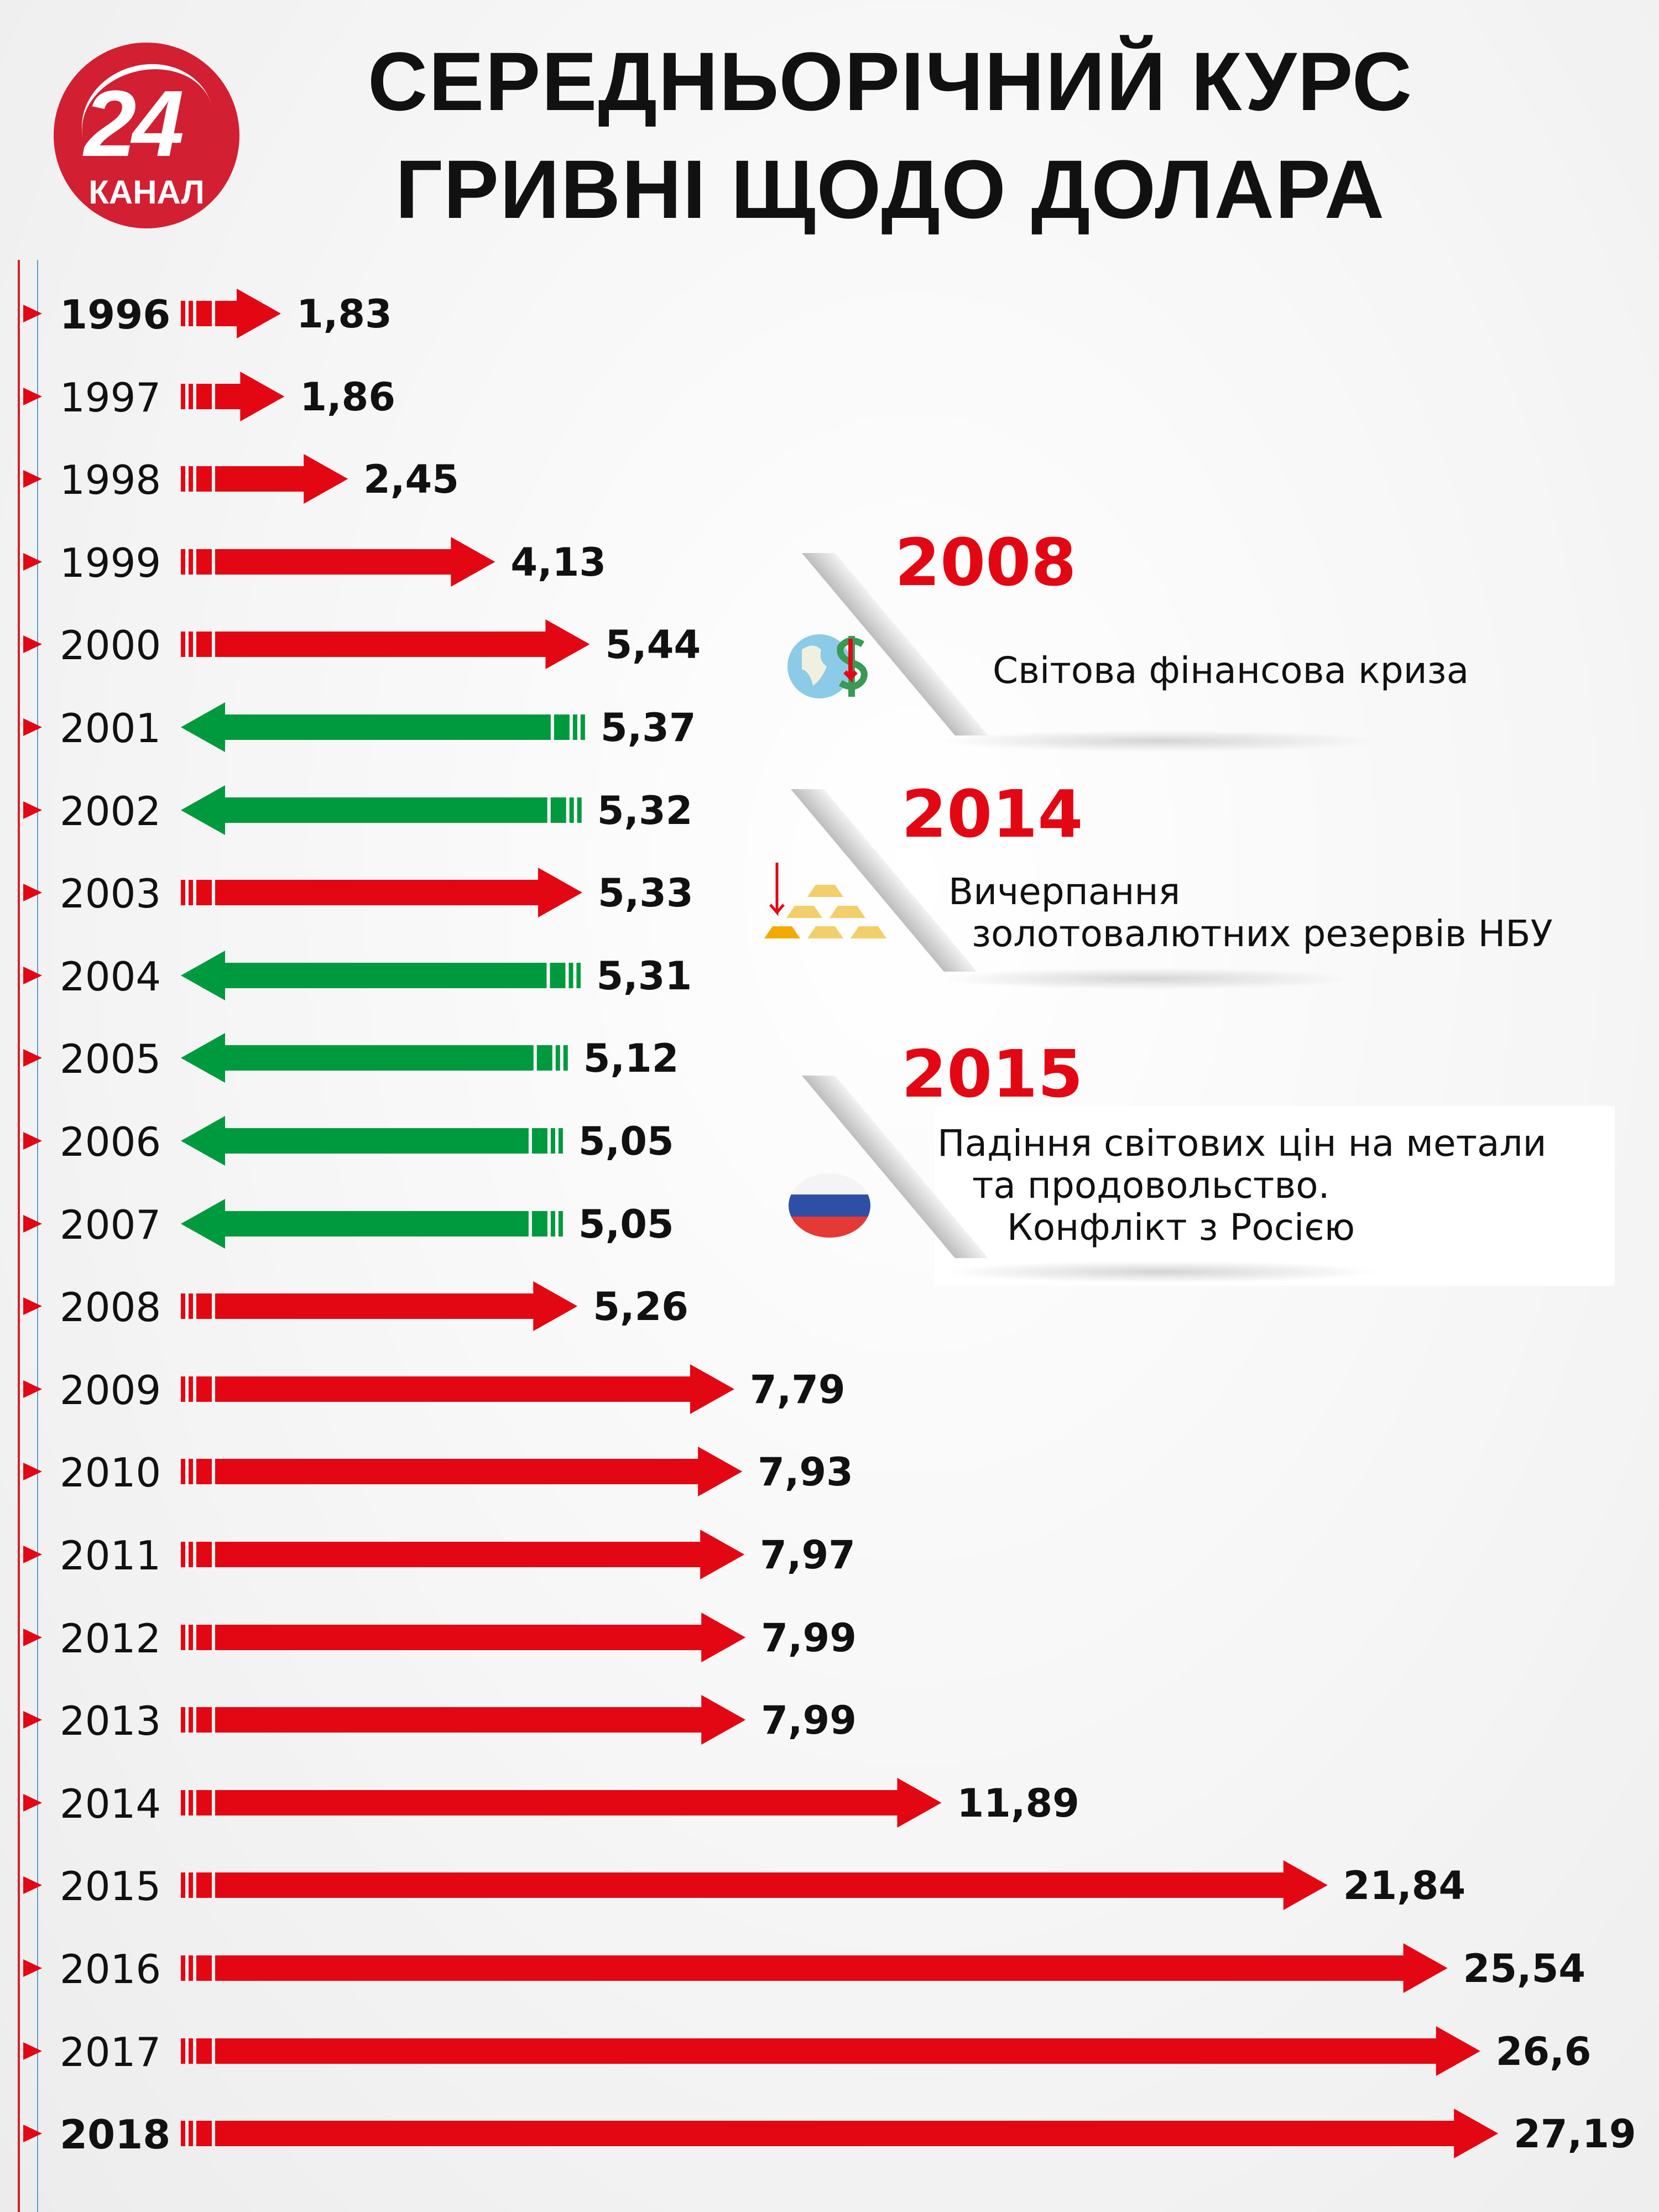  I want to click on value-label: 5,44, so click(653, 645).